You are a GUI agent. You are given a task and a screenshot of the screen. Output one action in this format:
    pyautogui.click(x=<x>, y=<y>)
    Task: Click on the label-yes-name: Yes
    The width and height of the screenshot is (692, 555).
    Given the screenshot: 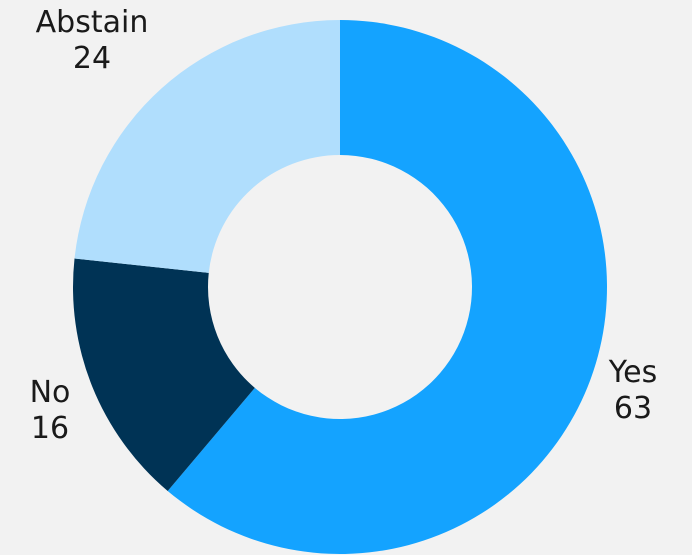 What is the action you would take?
    pyautogui.click(x=632, y=372)
    